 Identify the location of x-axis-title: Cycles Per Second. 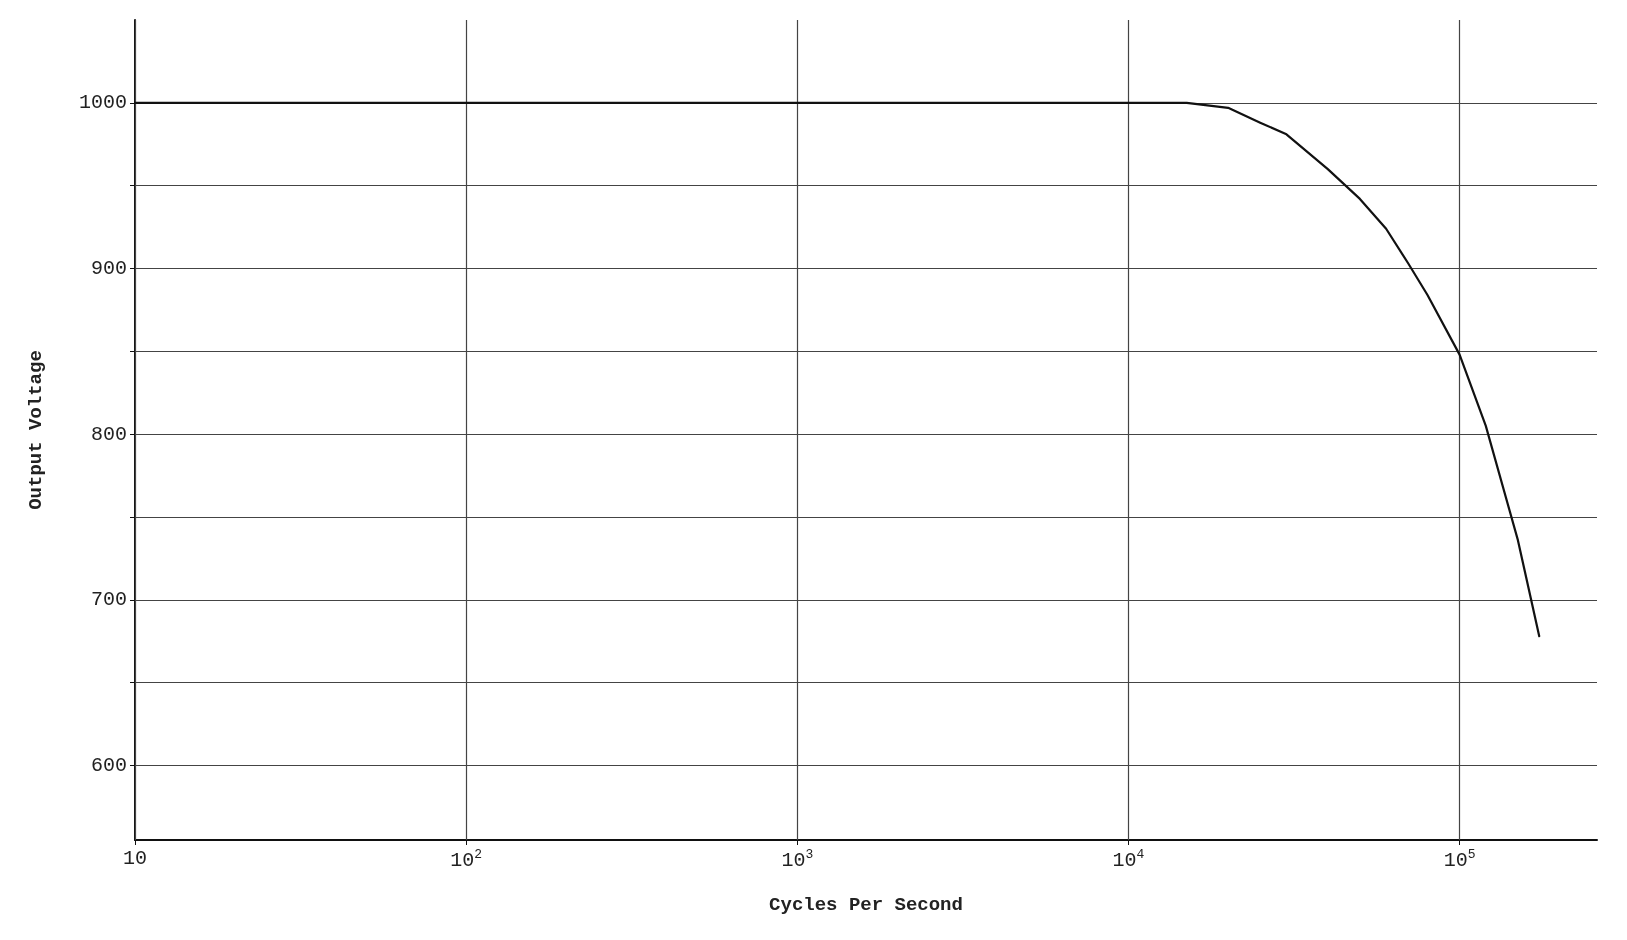
(866, 904).